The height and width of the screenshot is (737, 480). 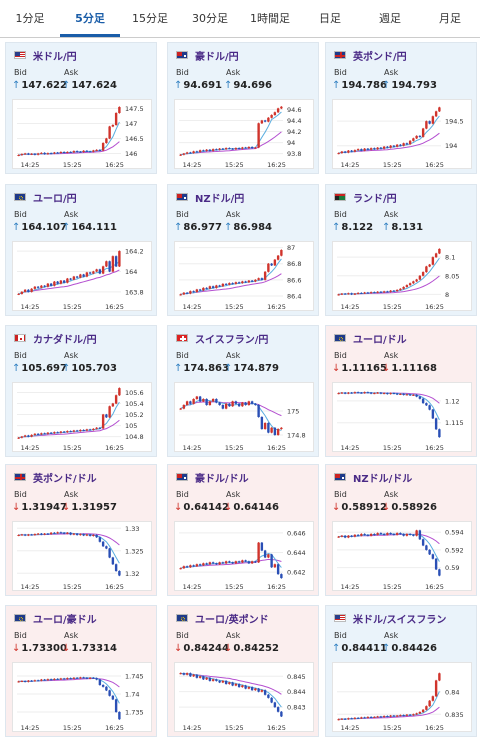 I want to click on candlestick-chart: 194.5 194 14:25 15:25 16:25, so click(x=402, y=134).